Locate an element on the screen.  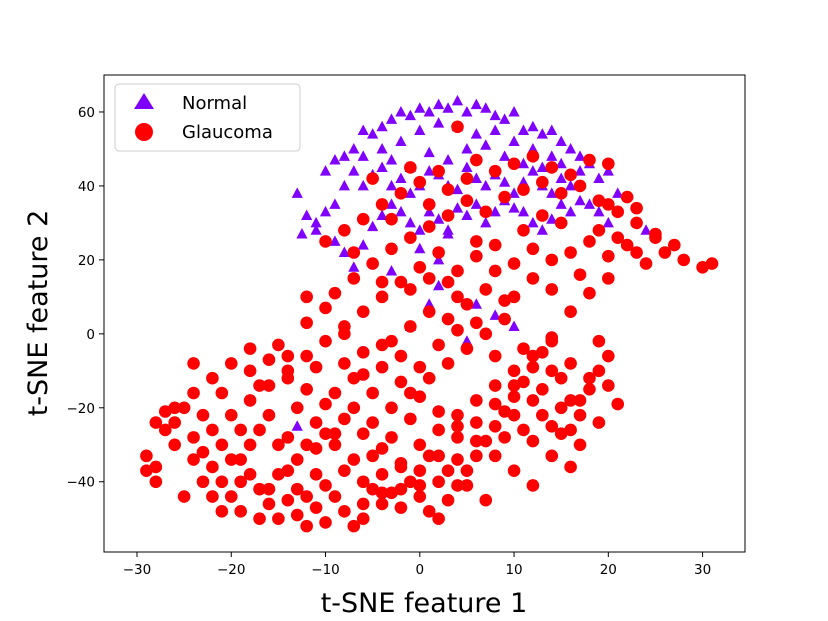
y-tick-label: −20 is located at coordinates (81, 409).